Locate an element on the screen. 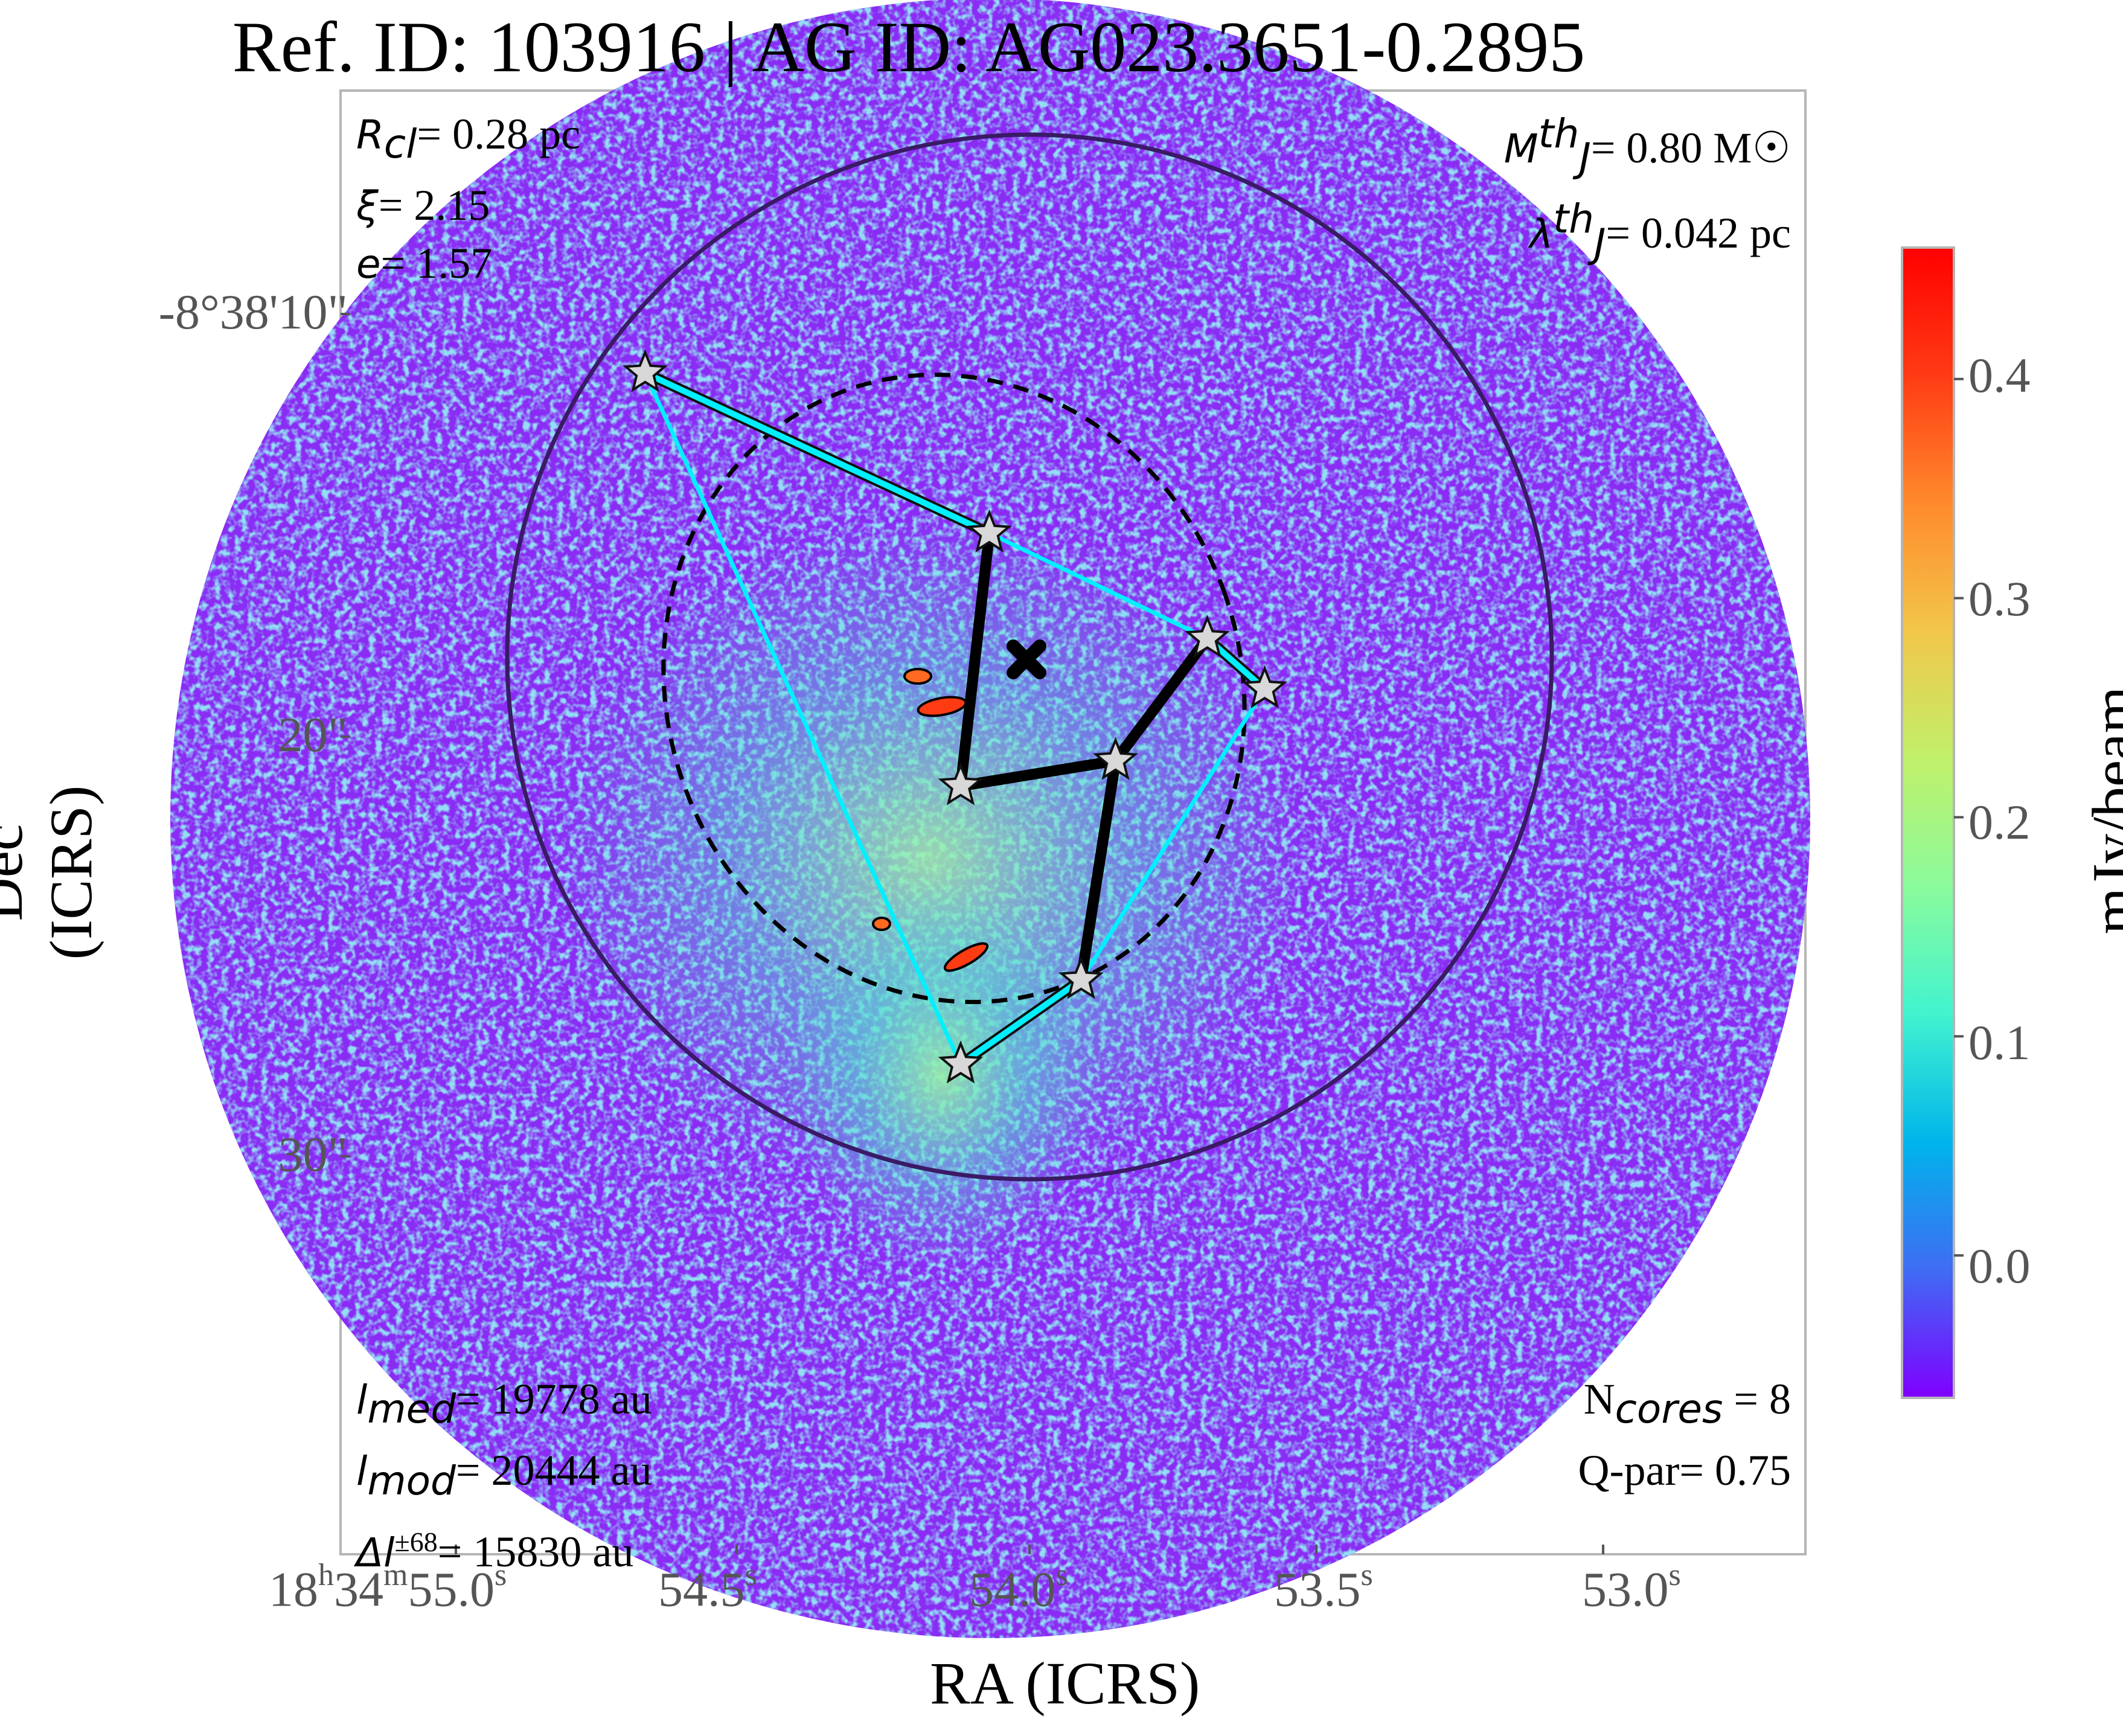 The width and height of the screenshot is (2123, 1736). colorbar-tick-label: 0.1 is located at coordinates (1999, 1042).